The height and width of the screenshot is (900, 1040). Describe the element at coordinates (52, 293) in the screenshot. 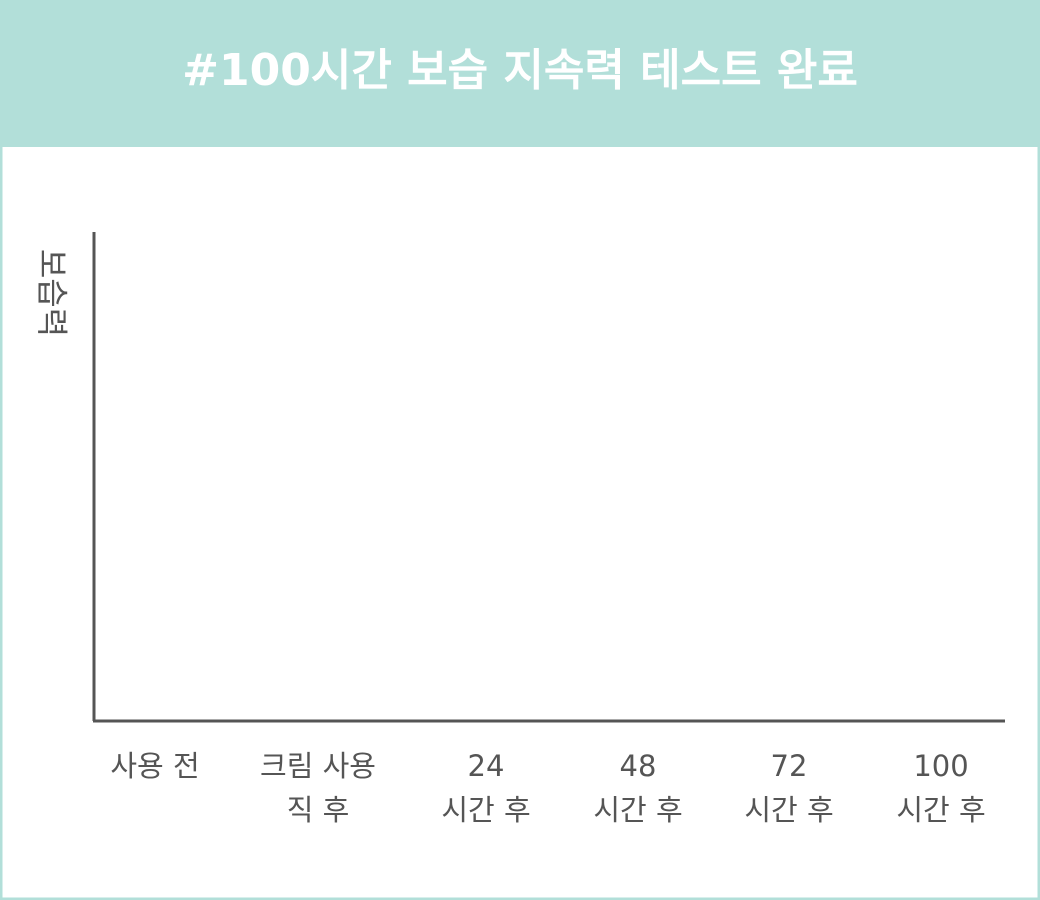

I see `y-axis-label: 보습력` at that location.